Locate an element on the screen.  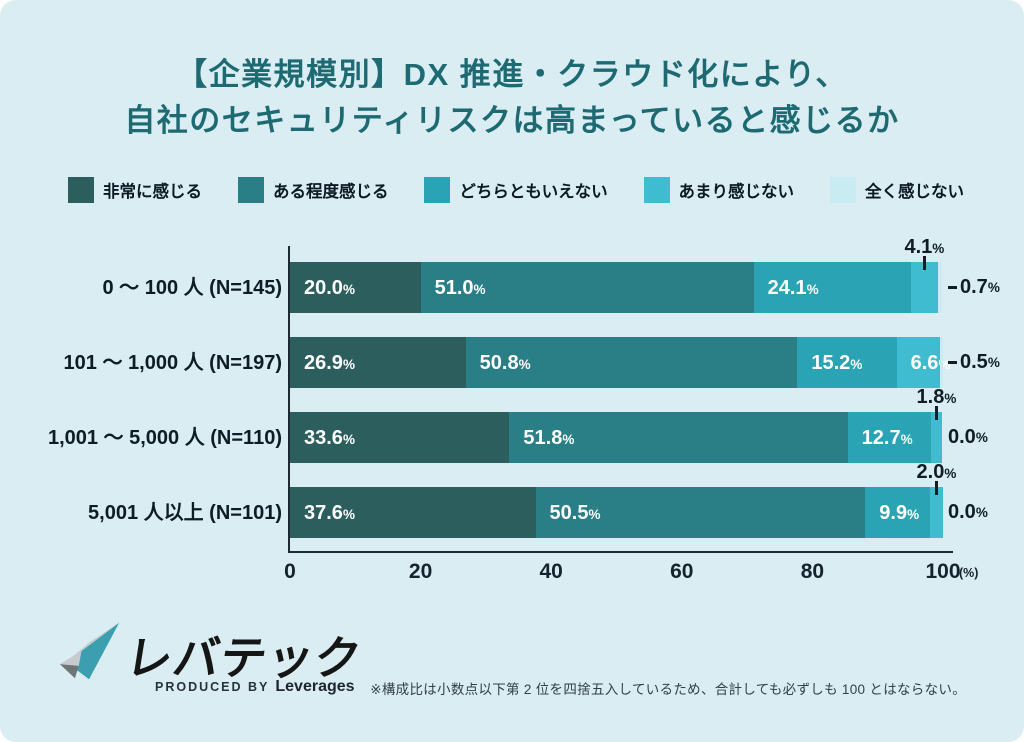
logo-produced-by: PRODUCED BY is located at coordinates (212, 687).